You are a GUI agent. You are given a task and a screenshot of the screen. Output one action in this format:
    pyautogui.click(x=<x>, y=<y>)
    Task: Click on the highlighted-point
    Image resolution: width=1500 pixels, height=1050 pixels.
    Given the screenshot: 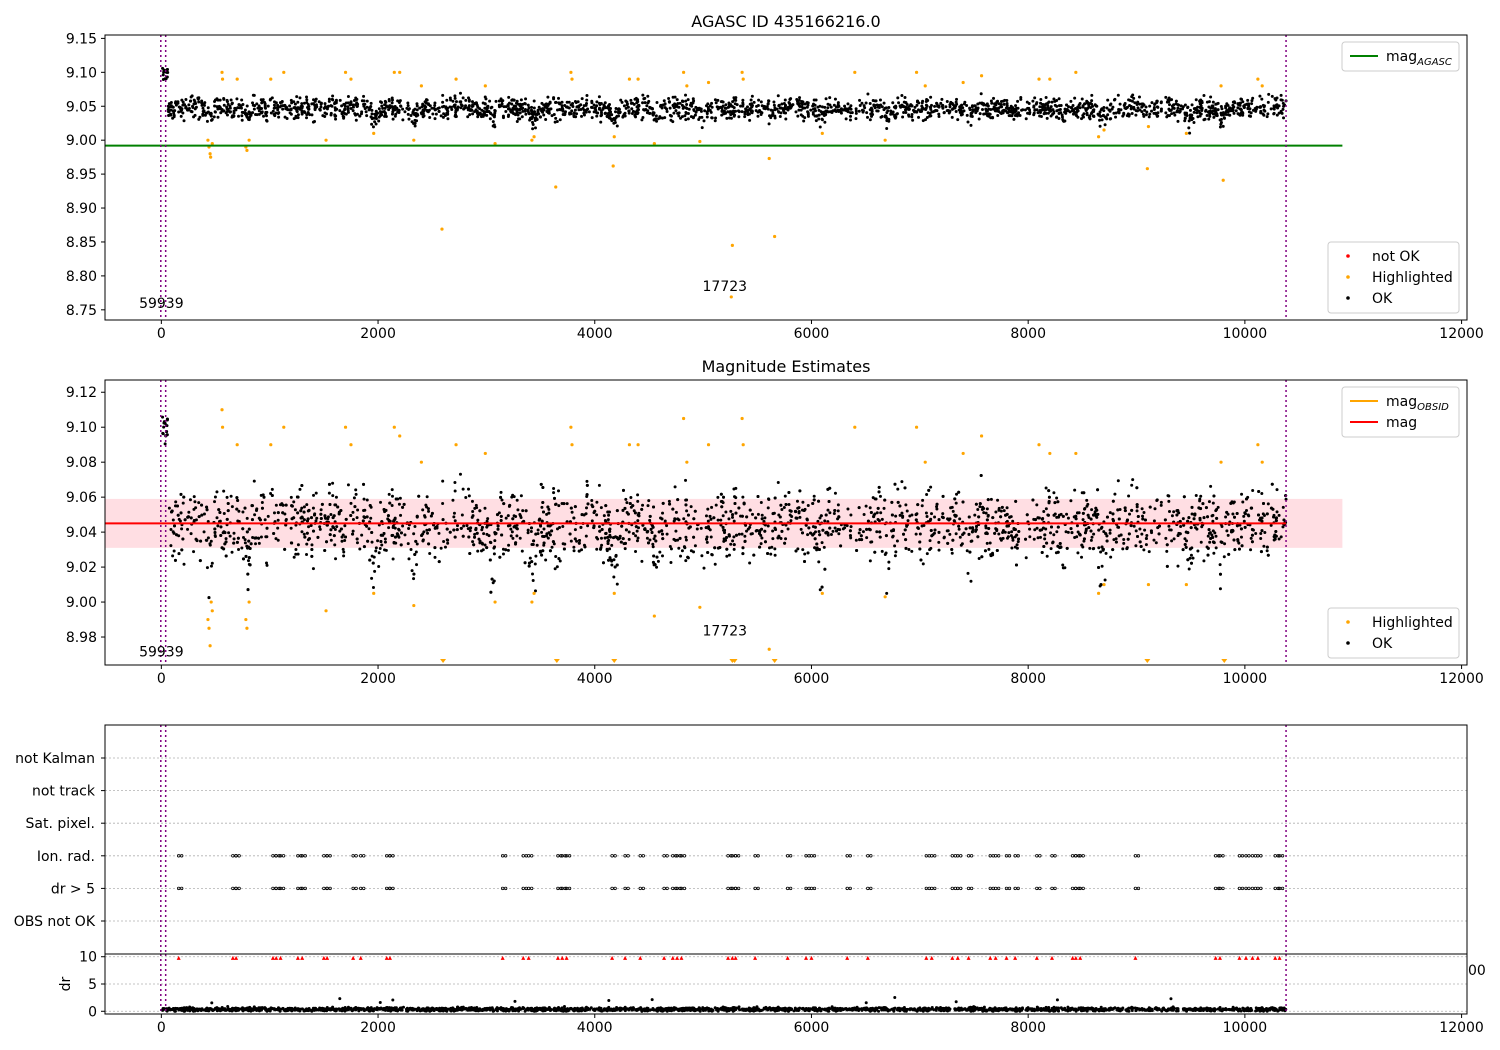 What is the action you would take?
    pyautogui.click(x=822, y=133)
    